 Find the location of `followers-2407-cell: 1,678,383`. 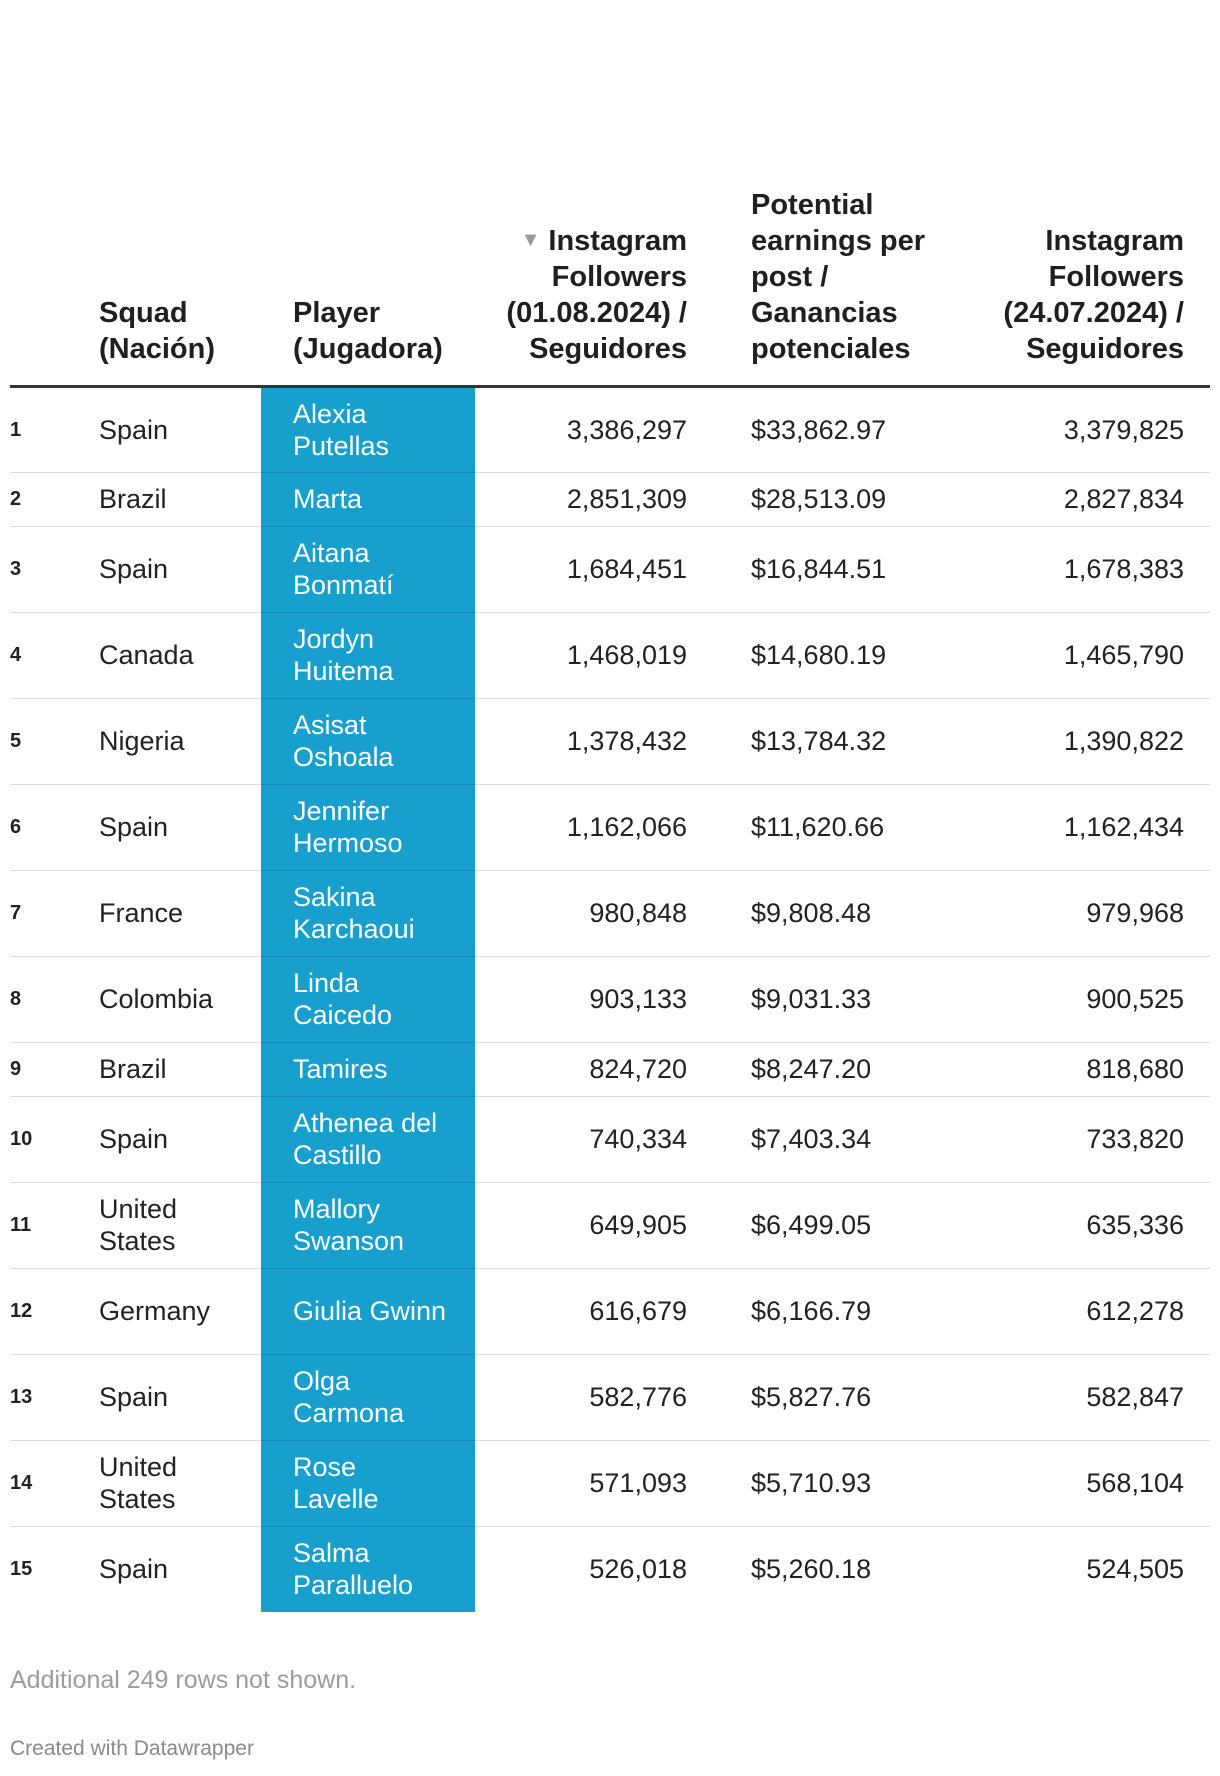

followers-2407-cell: 1,678,383 is located at coordinates (1096, 569).